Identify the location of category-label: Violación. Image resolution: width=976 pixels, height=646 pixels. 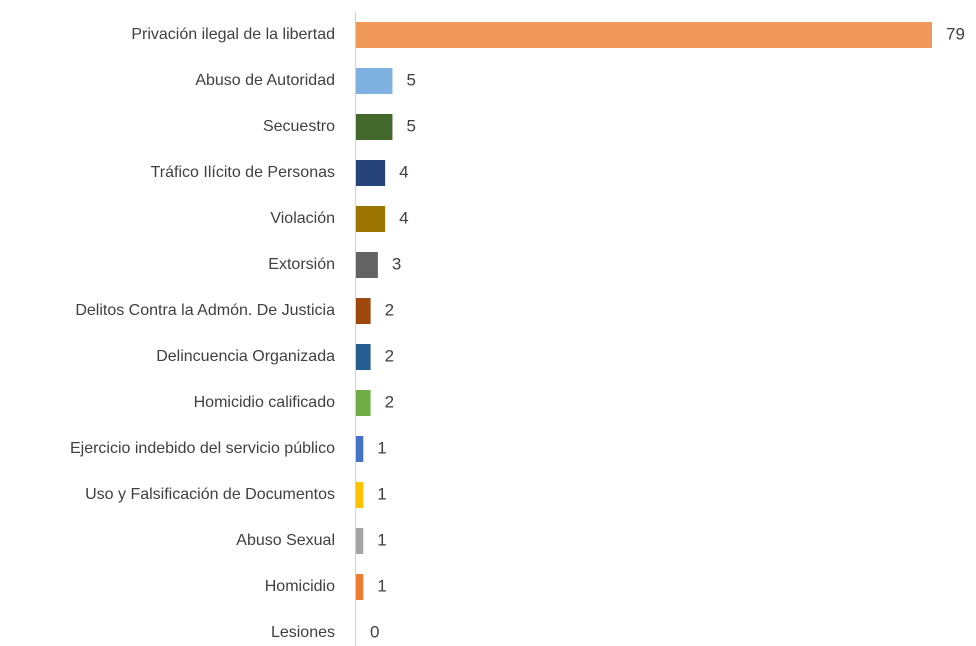
(302, 218).